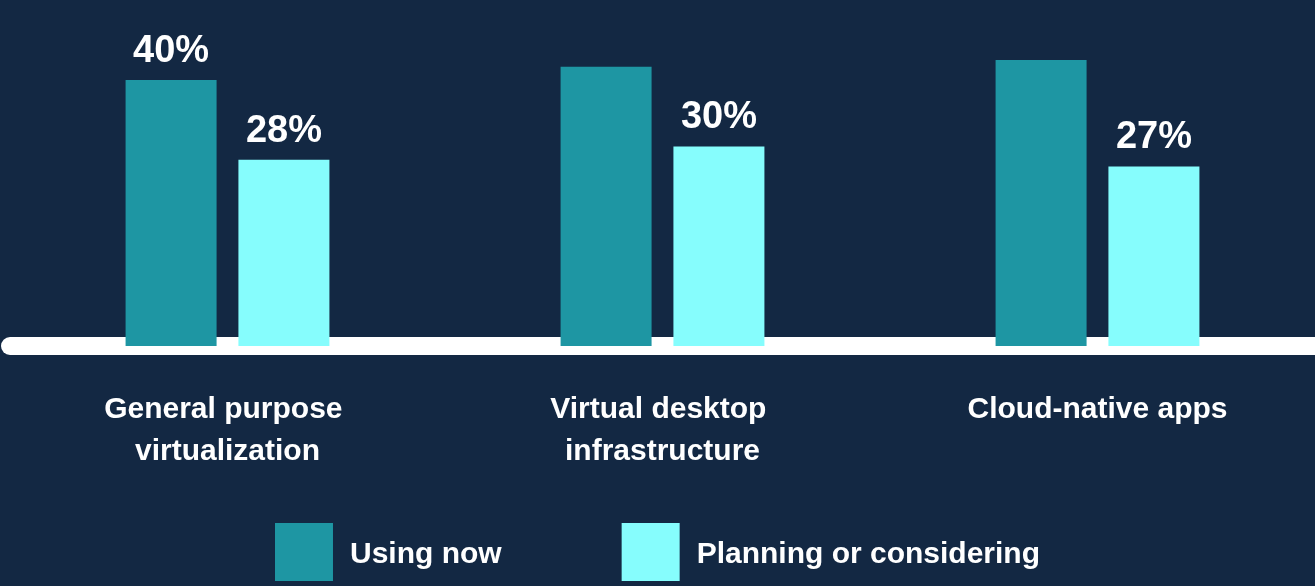 The image size is (1315, 586). I want to click on data-label: 28%, so click(283, 128).